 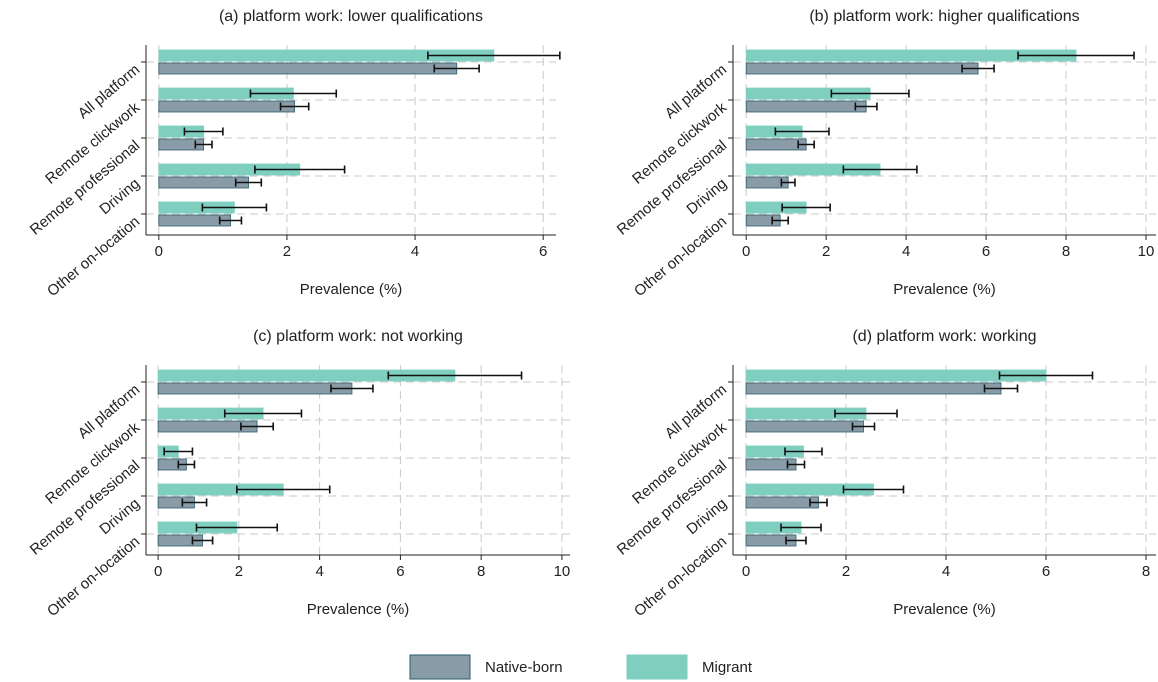 I want to click on panel-title: (a) platform work: lower qualifications, so click(x=351, y=16).